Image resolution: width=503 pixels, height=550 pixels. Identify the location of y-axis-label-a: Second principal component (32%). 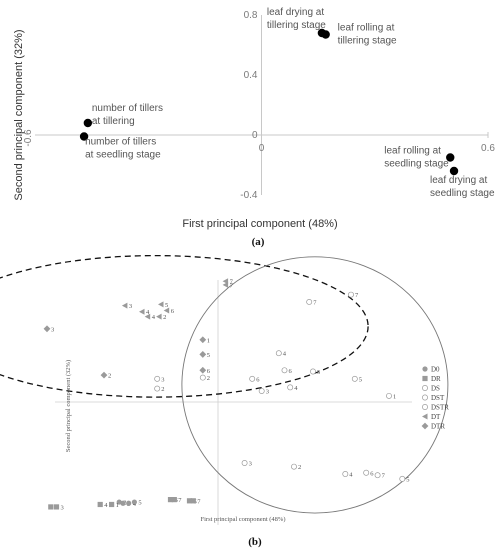
(19, 114).